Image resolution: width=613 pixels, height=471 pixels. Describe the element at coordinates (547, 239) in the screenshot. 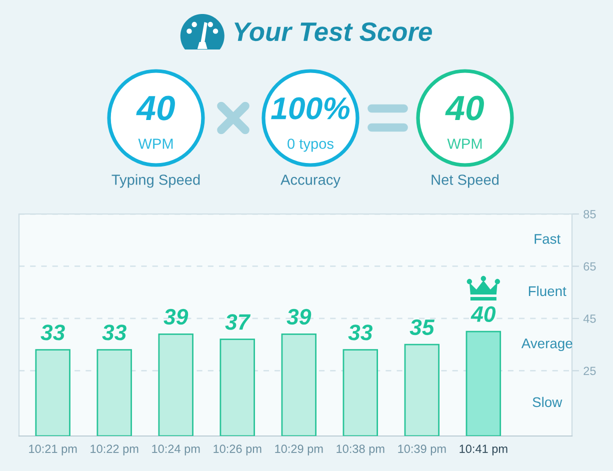

I see `text: Fast` at that location.